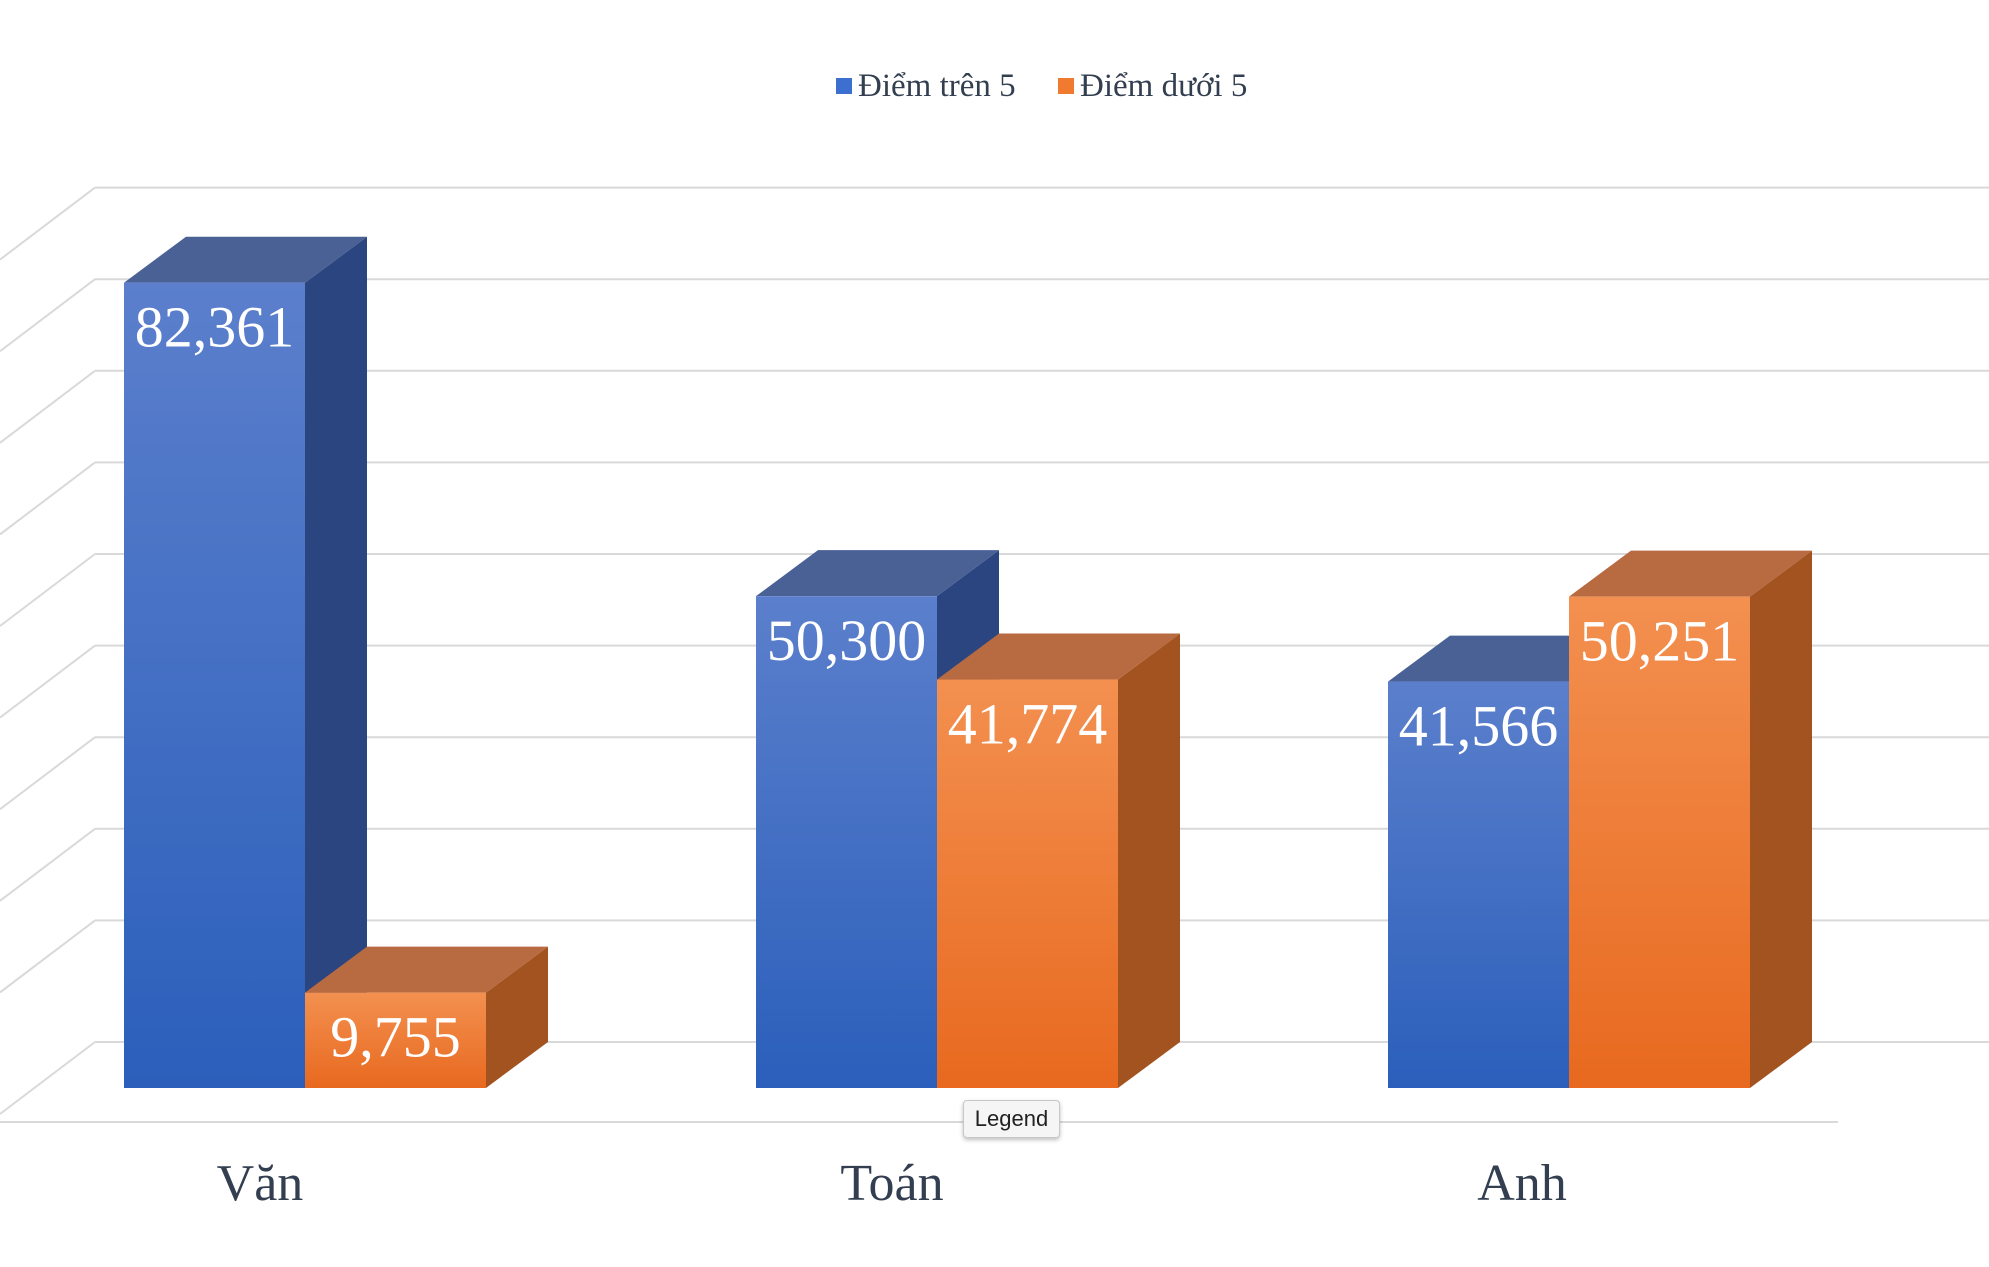 The width and height of the screenshot is (1989, 1267). Describe the element at coordinates (215, 327) in the screenshot. I see `bar-diem-tren-5-van-label: 82,361` at that location.